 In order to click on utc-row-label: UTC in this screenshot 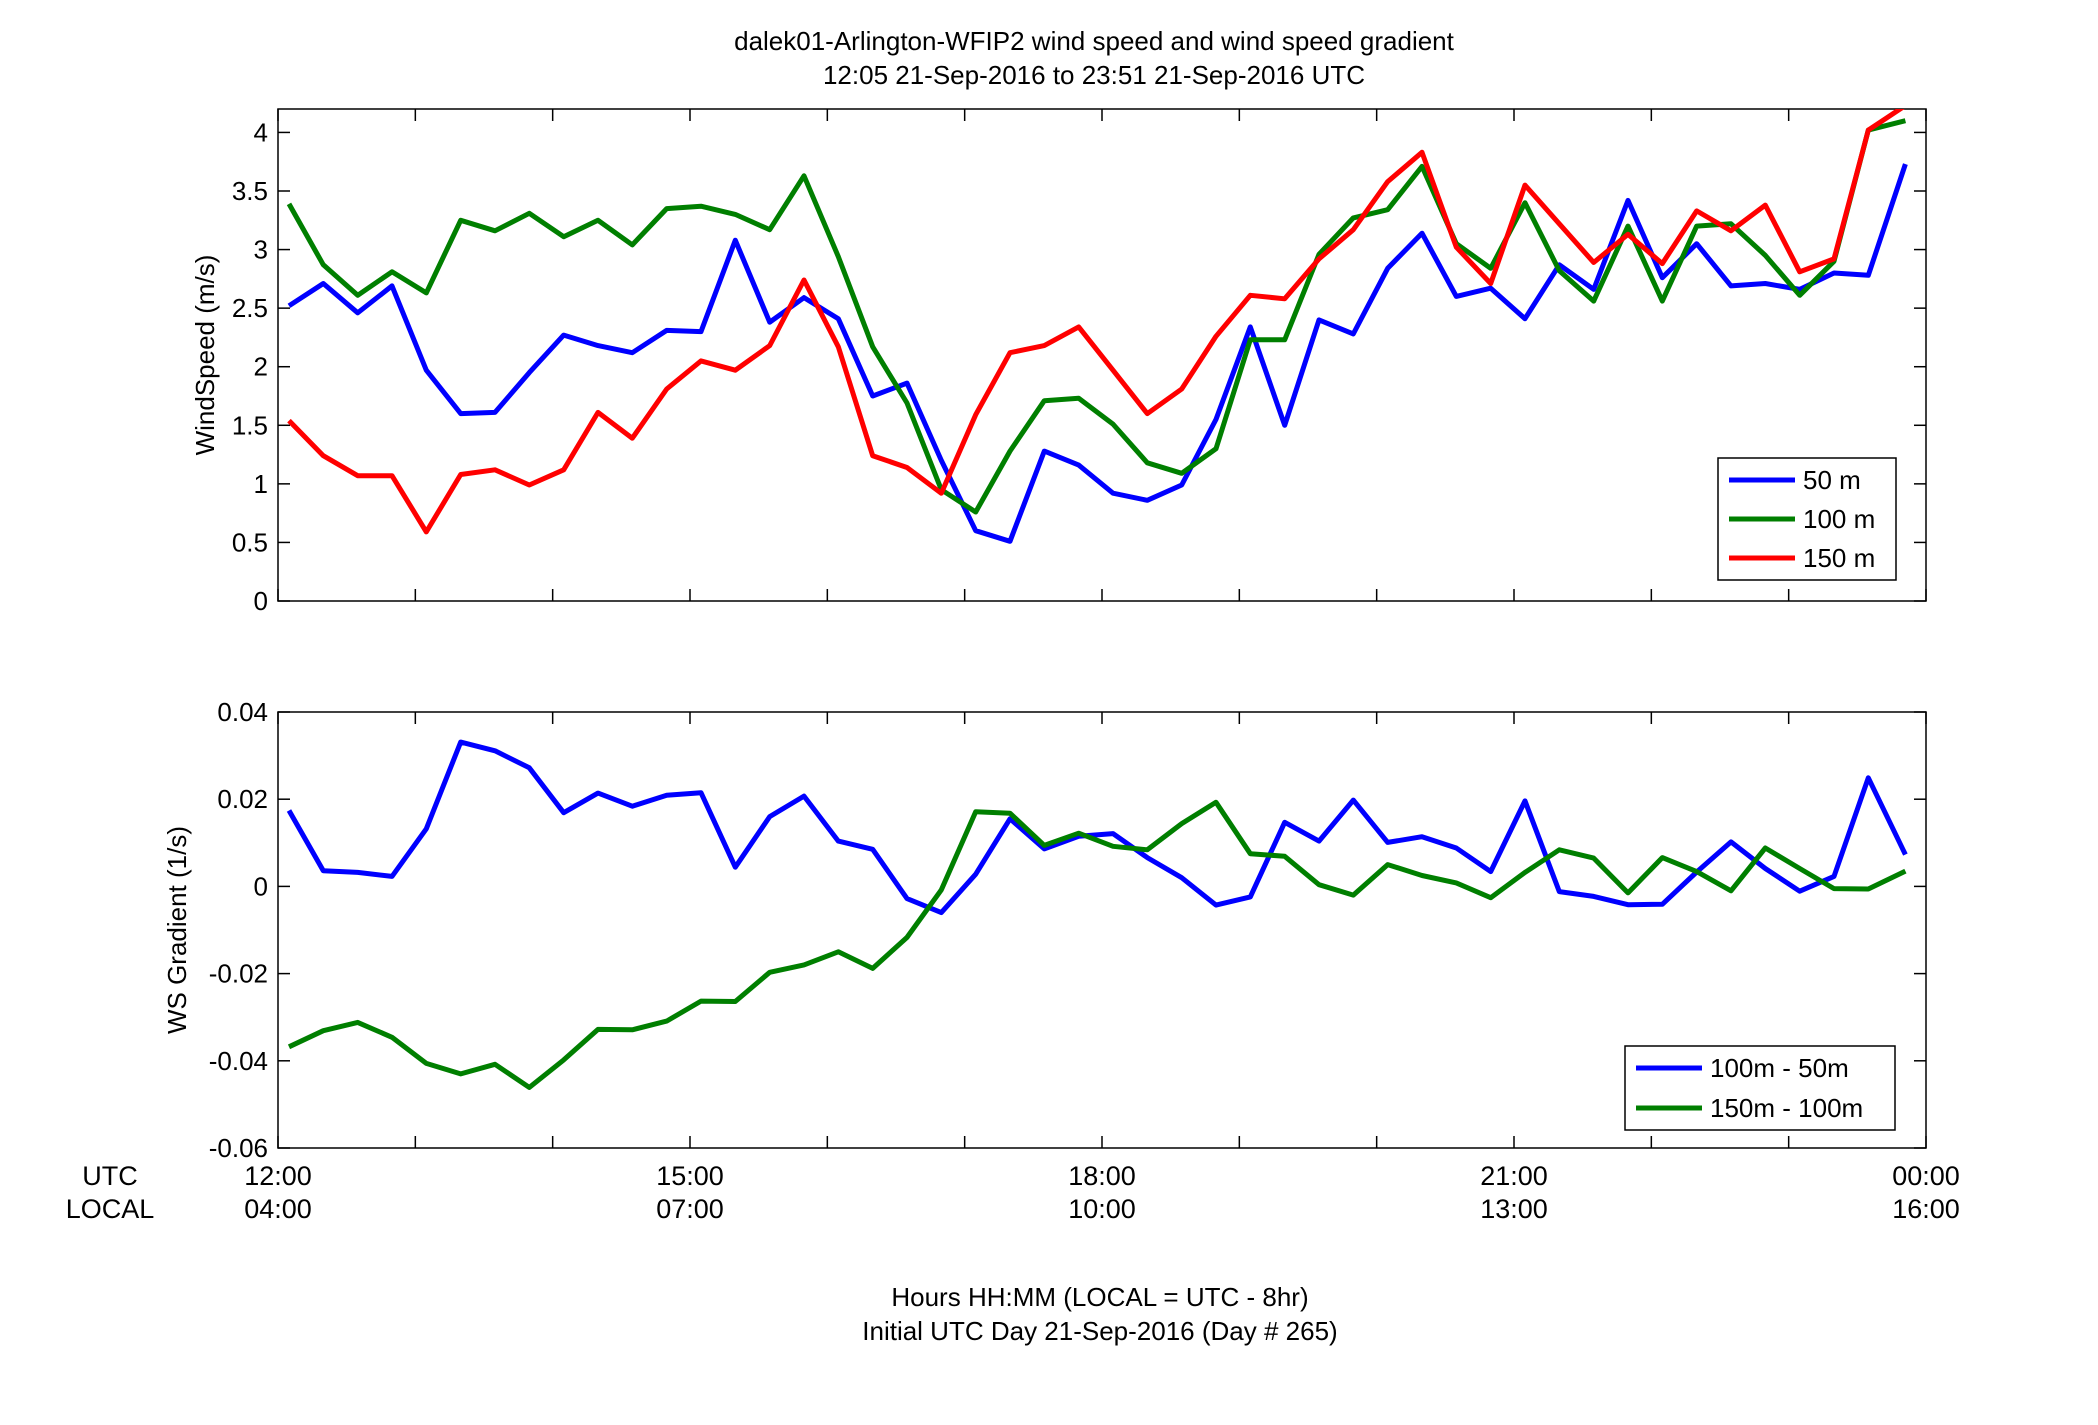, I will do `click(110, 1176)`.